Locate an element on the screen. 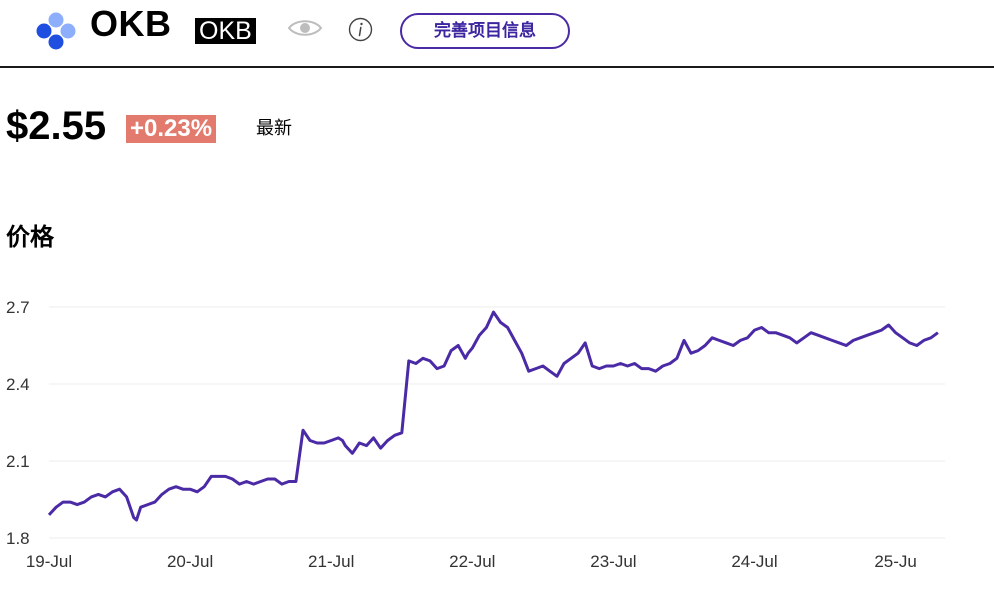  y-tick-label: 2.7 is located at coordinates (18, 307).